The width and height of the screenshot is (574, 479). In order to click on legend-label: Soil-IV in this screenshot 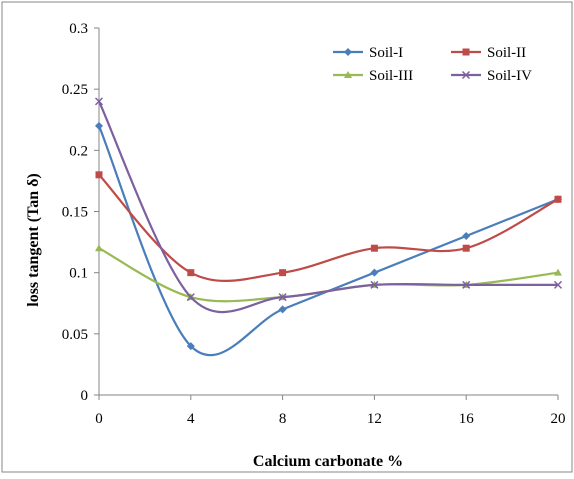, I will do `click(509, 76)`.